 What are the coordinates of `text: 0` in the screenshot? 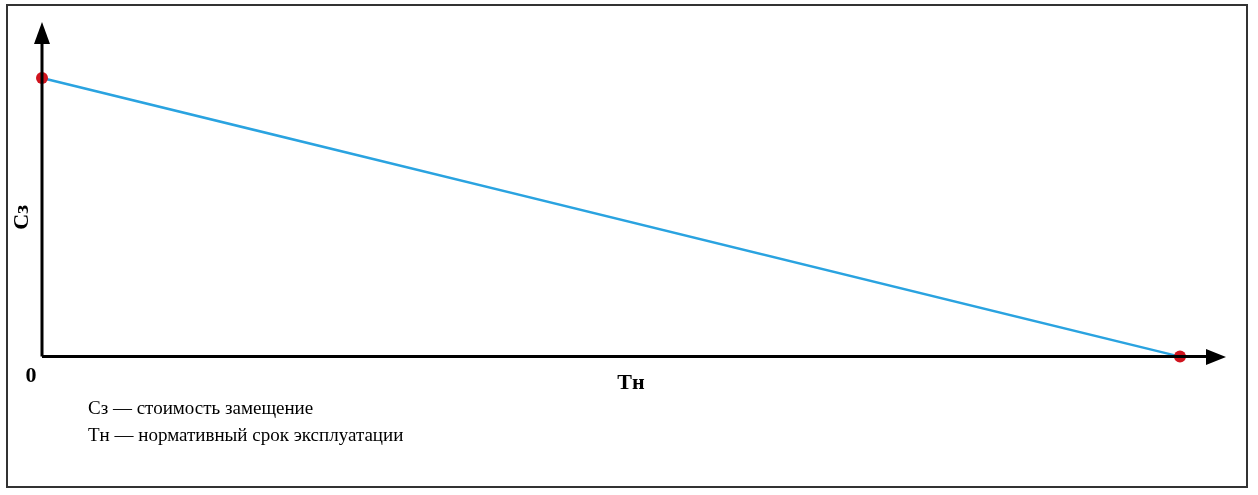 It's located at (31, 375).